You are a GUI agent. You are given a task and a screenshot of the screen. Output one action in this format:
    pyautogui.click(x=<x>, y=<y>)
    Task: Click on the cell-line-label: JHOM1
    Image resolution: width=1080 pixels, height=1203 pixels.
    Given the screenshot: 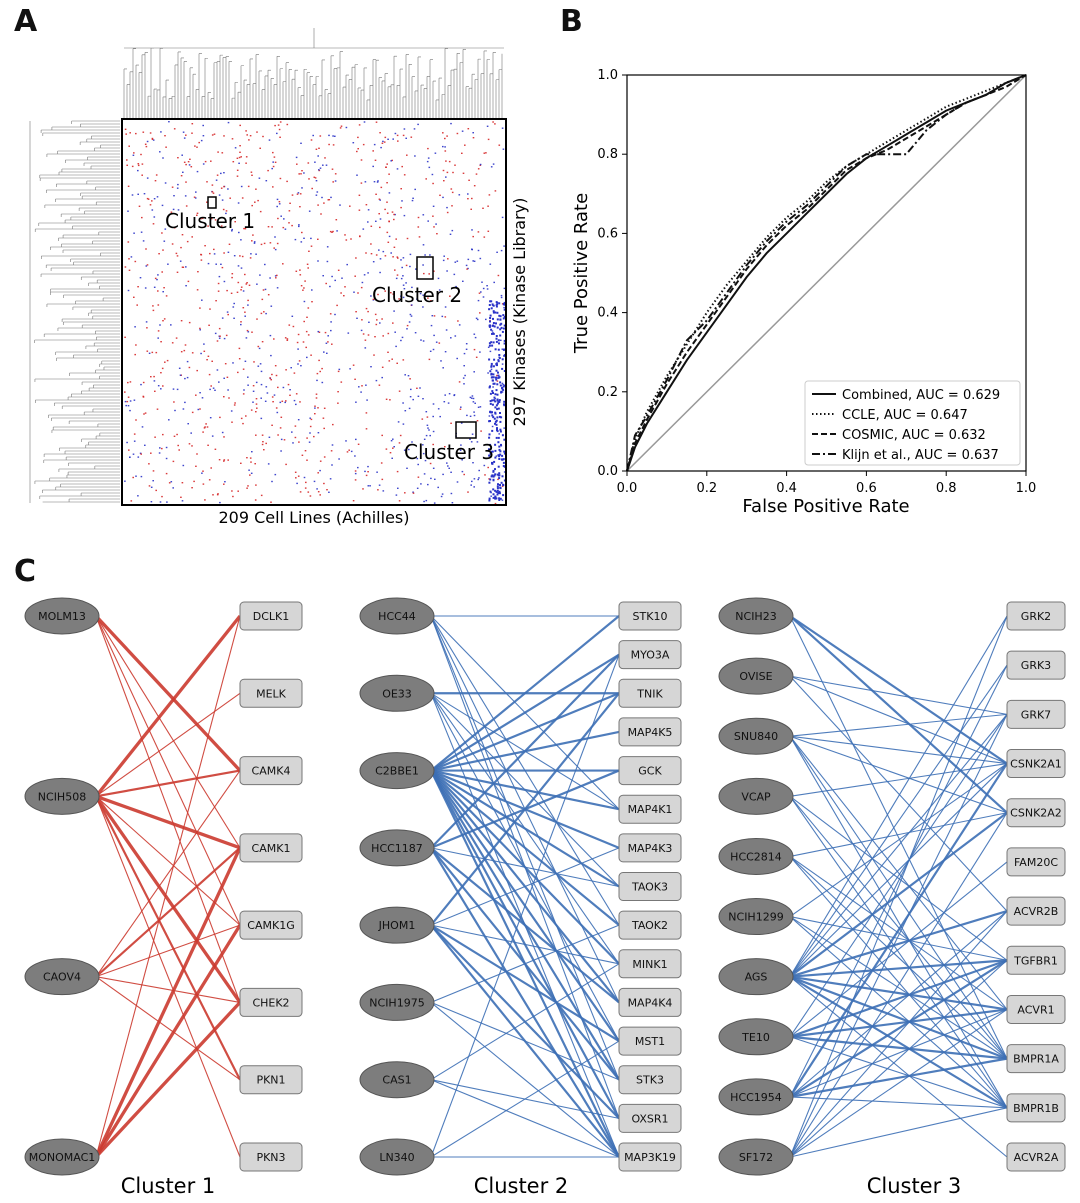 What is the action you would take?
    pyautogui.click(x=397, y=925)
    